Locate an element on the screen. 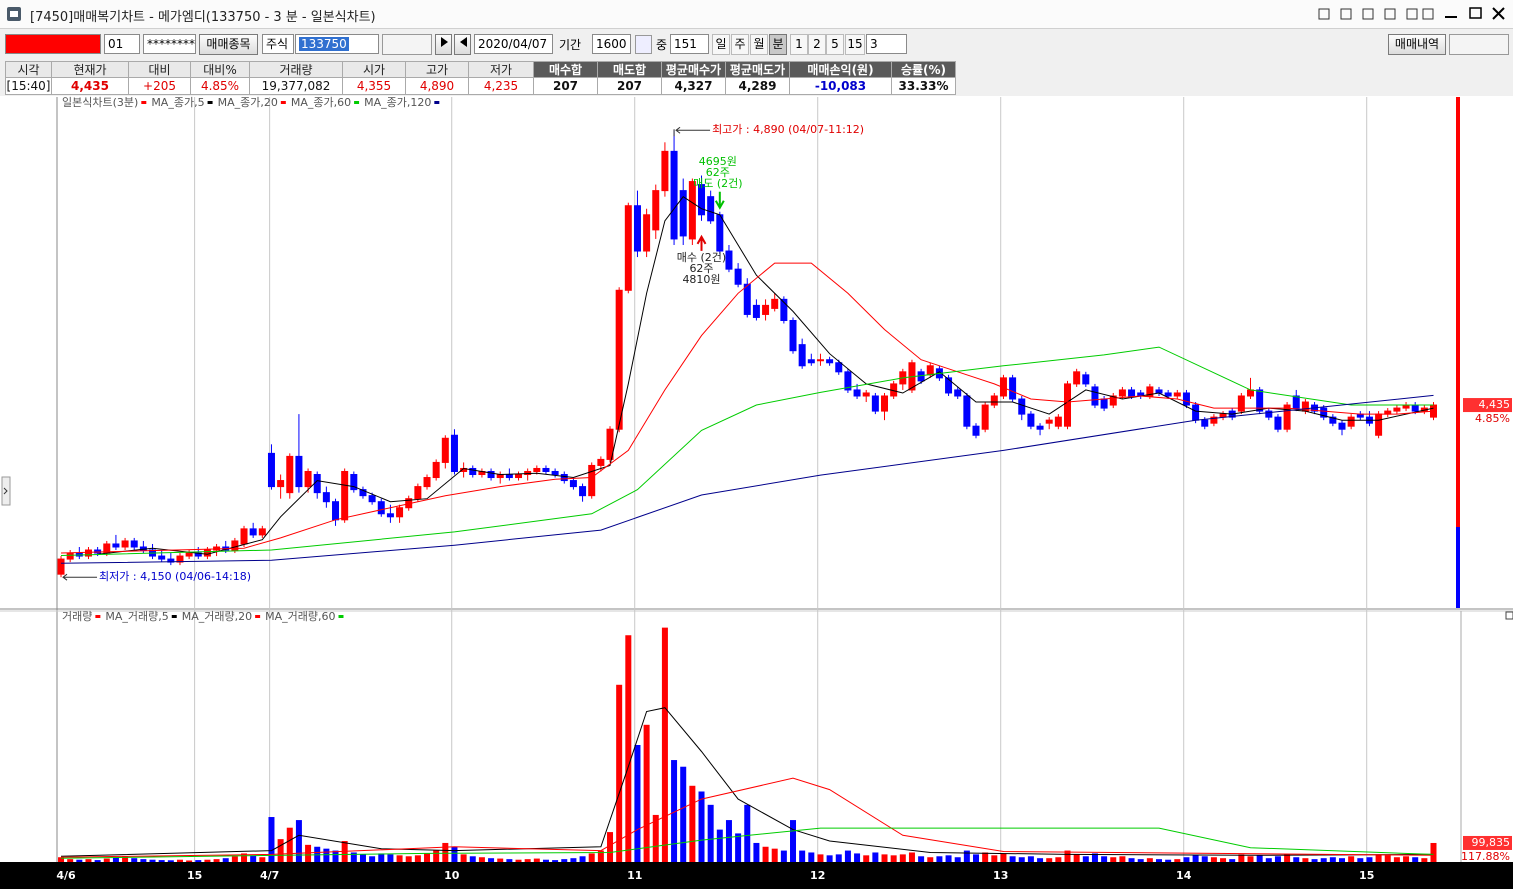 Image resolution: width=1513 pixels, height=889 pixels. next-button is located at coordinates (443, 44).